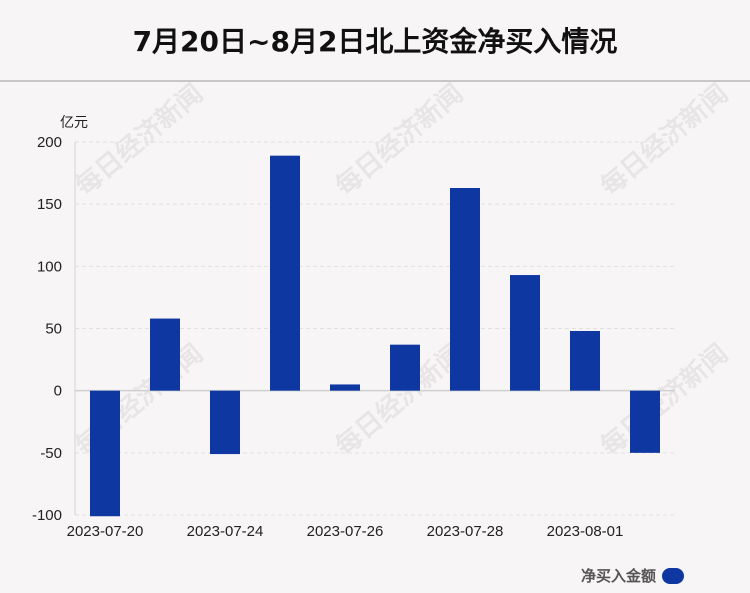 The height and width of the screenshot is (593, 750). I want to click on y-tick-label: 0, so click(58, 391).